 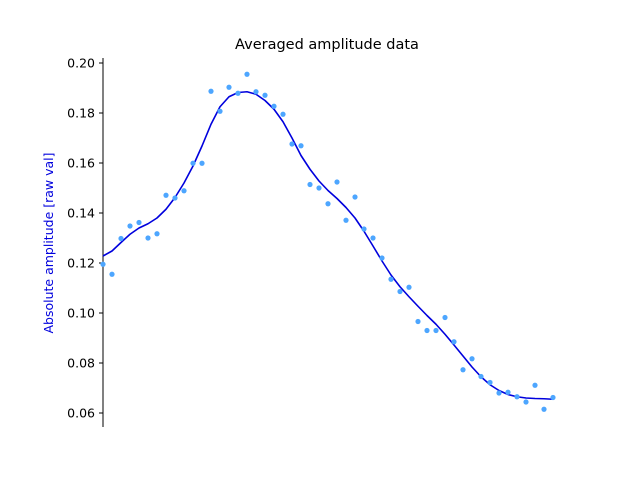 What do you see at coordinates (81, 63) in the screenshot?
I see `y-tick-label: 0.20` at bounding box center [81, 63].